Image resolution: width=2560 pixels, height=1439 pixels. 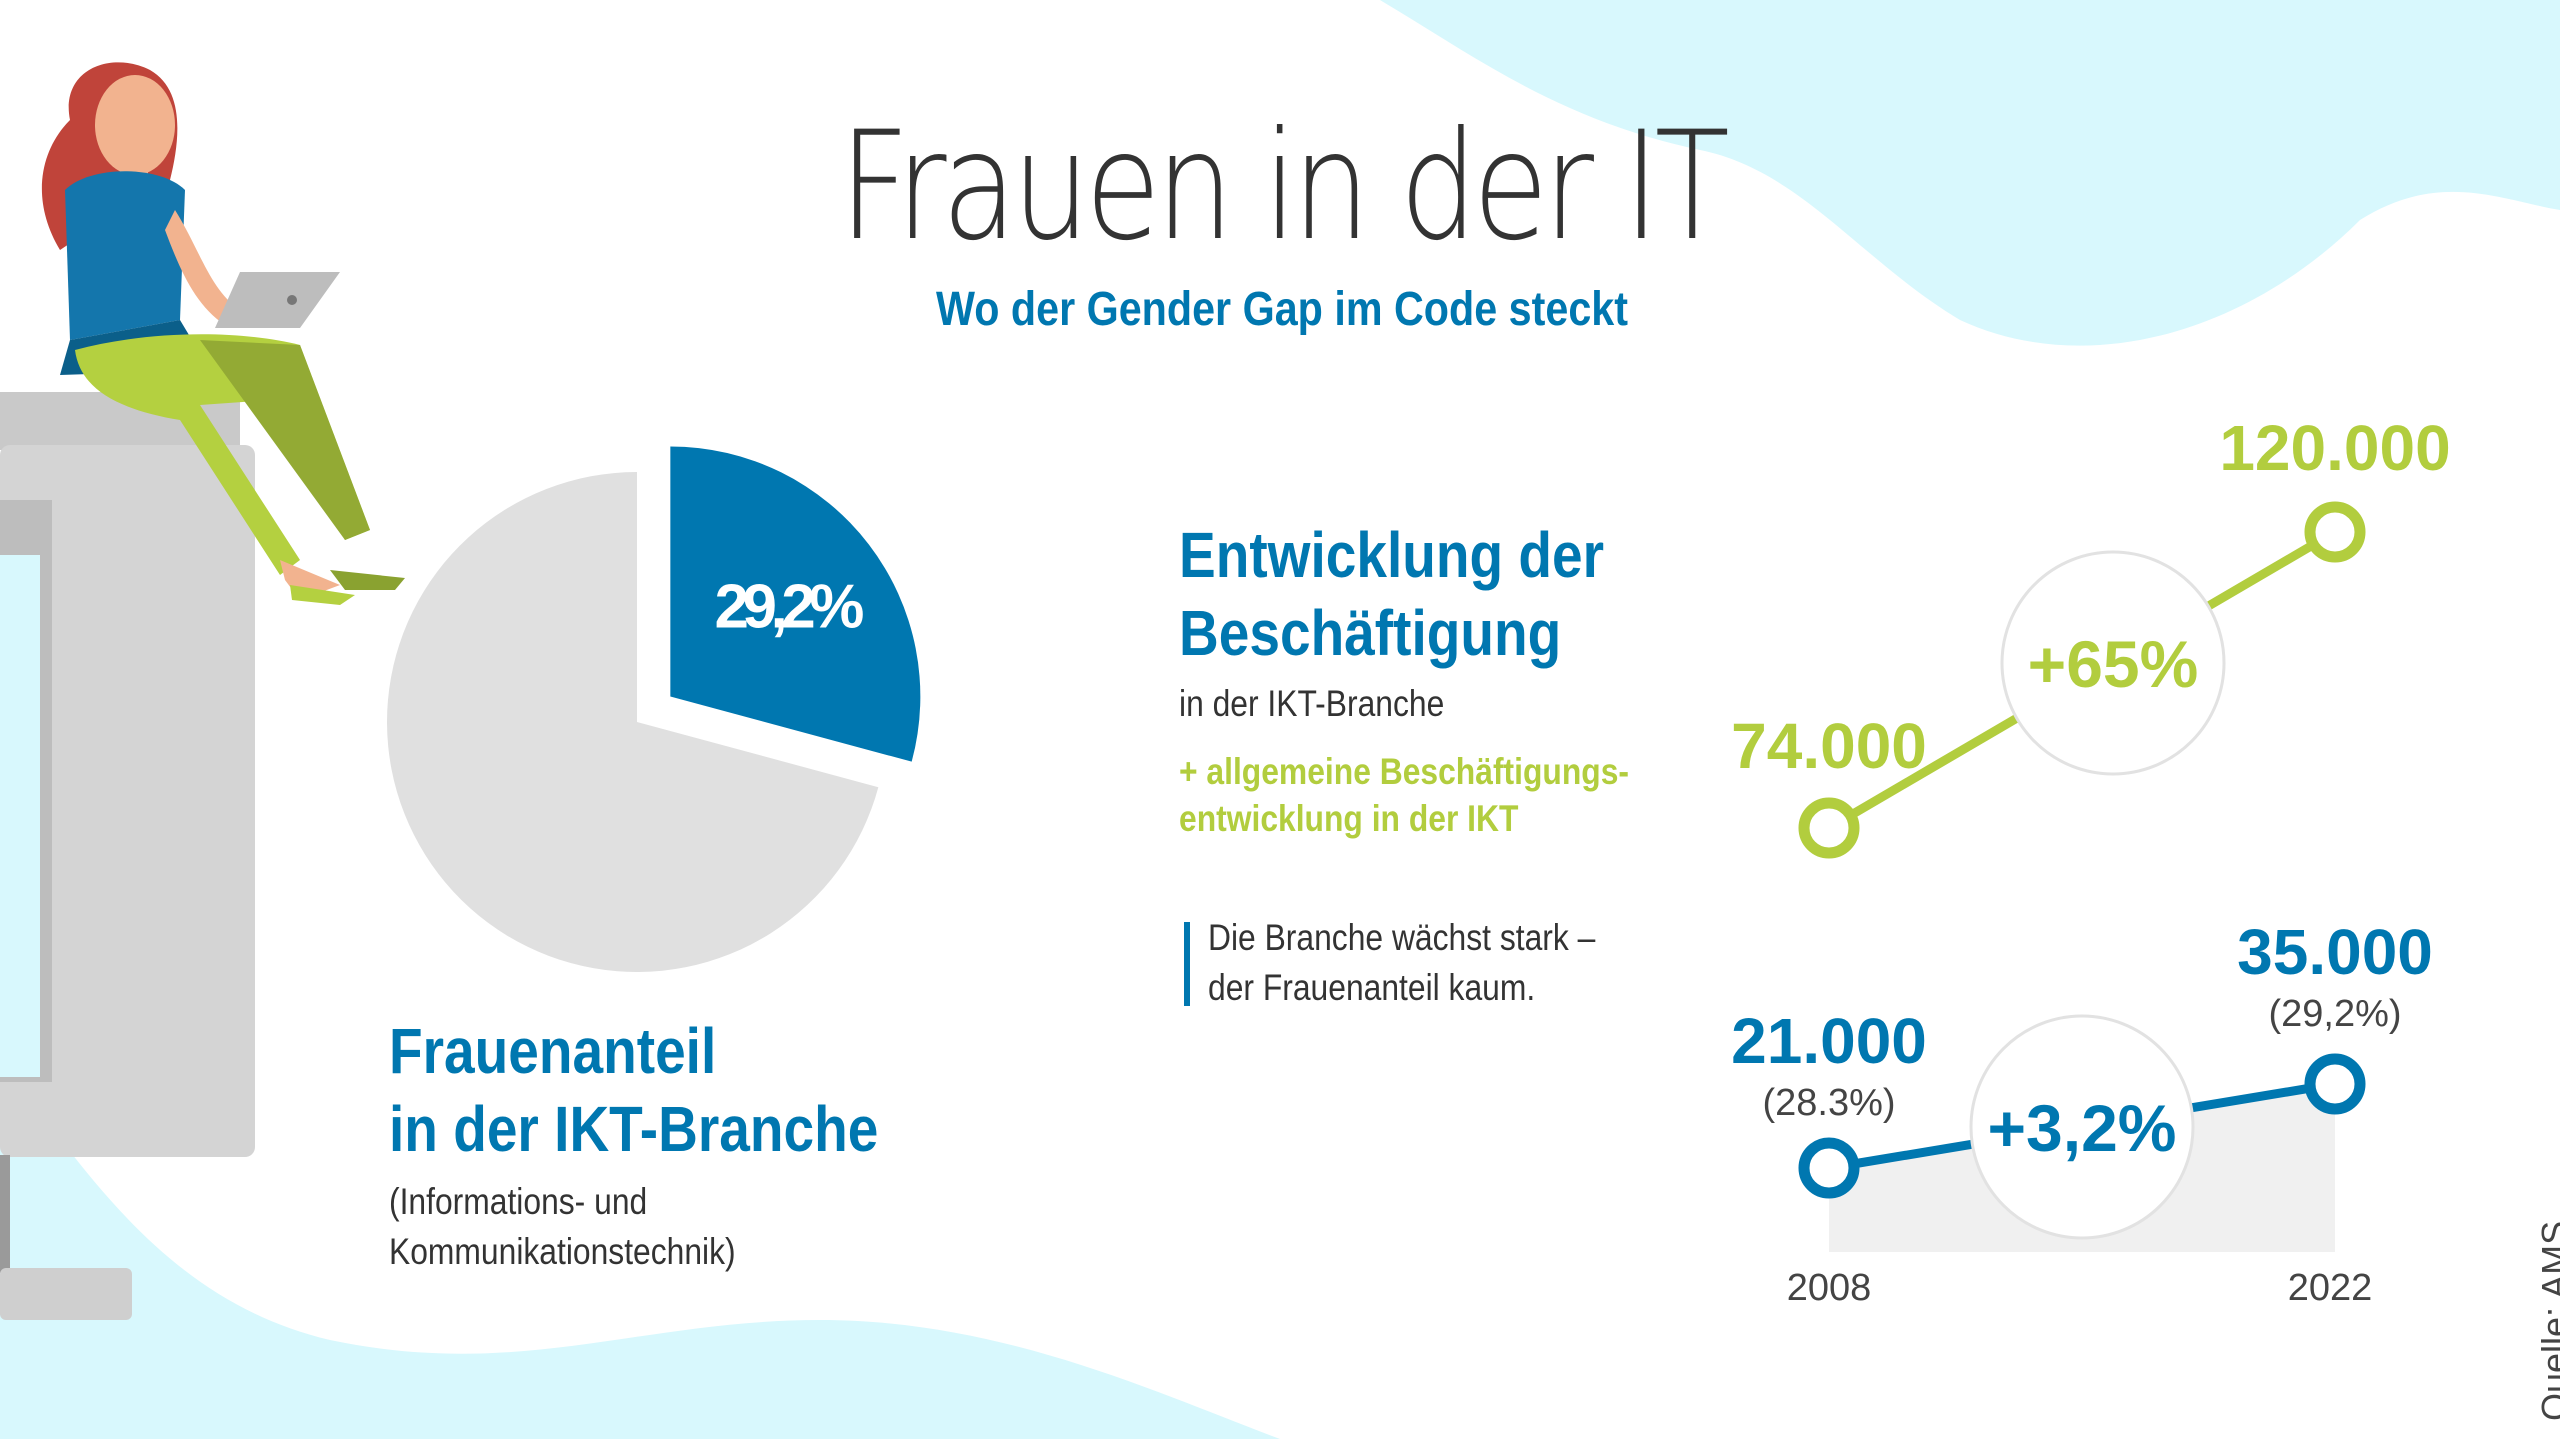 What do you see at coordinates (2334, 448) in the screenshot?
I see `data-label: 120.000` at bounding box center [2334, 448].